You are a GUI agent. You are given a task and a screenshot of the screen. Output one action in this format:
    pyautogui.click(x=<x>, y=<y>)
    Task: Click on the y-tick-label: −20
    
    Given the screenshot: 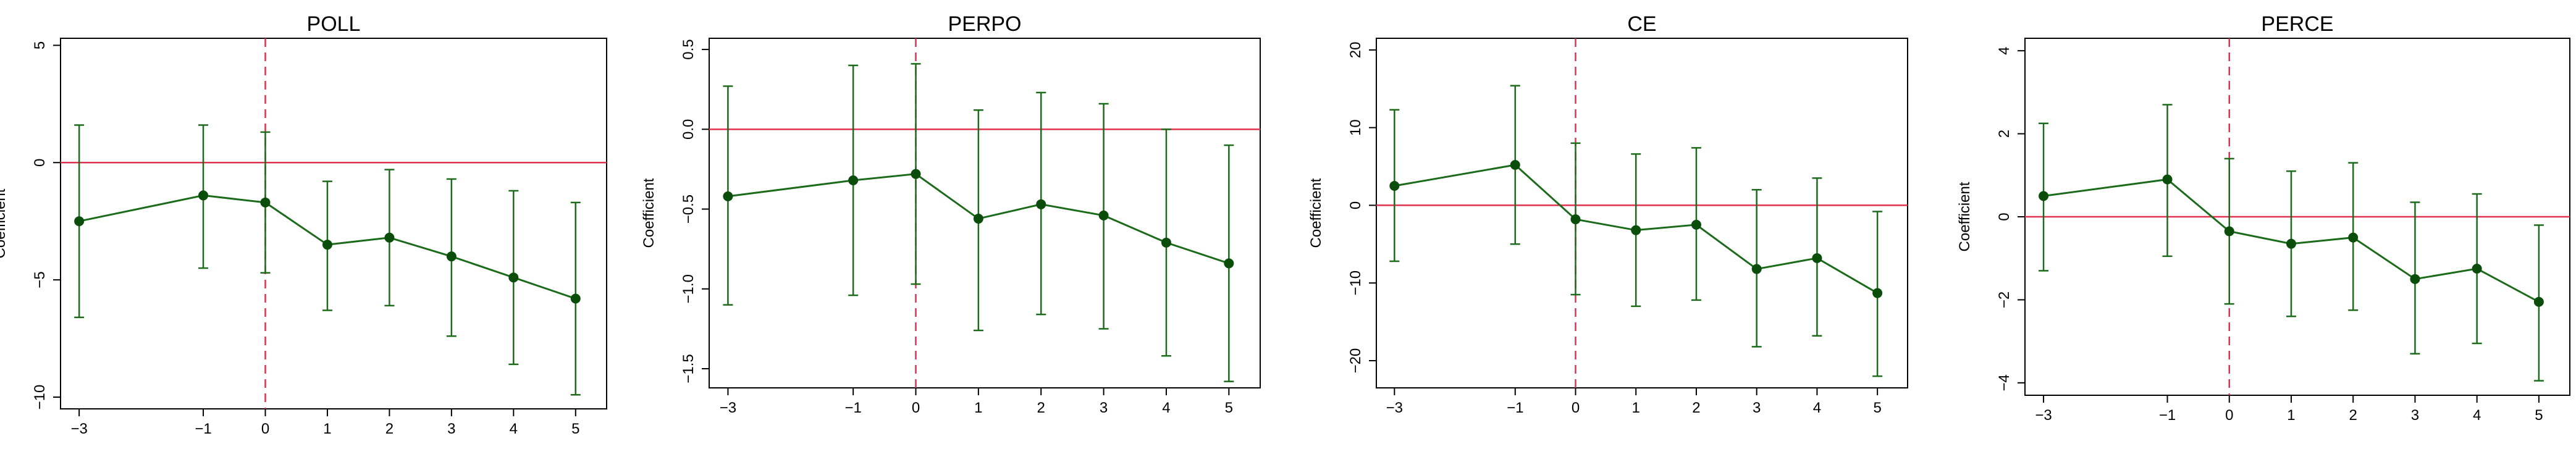 What is the action you would take?
    pyautogui.click(x=1355, y=361)
    